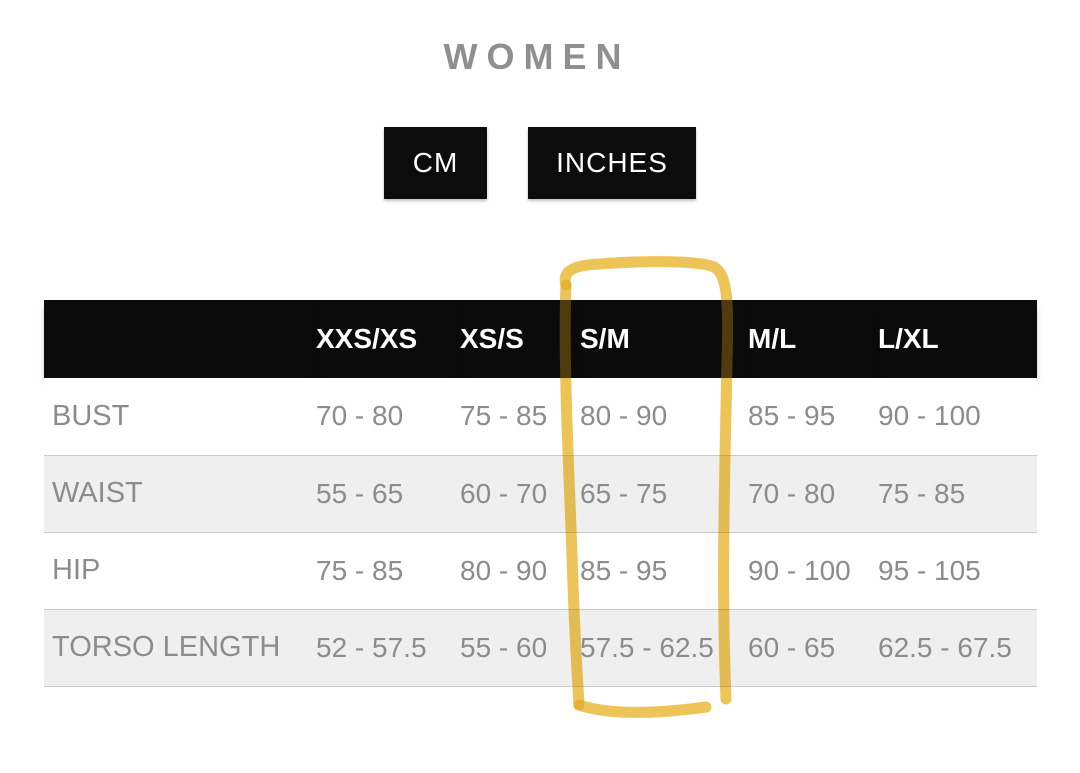  I want to click on header-cell-m-l: M/L, so click(813, 339).